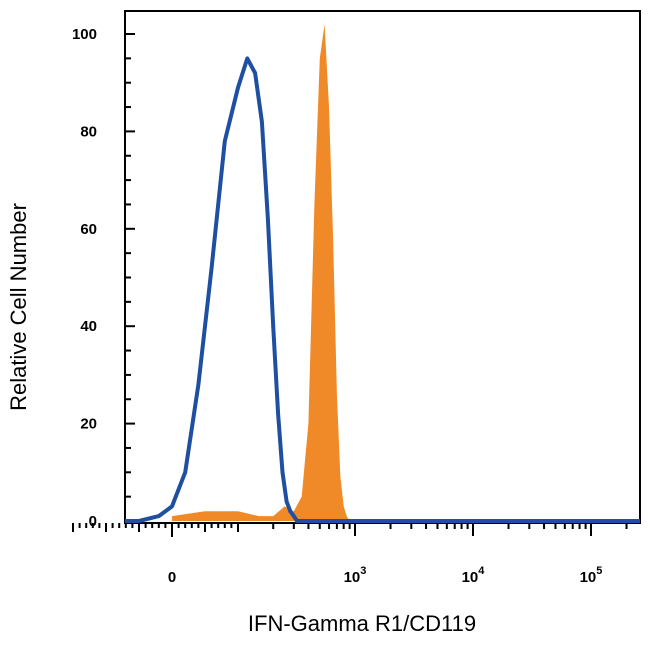 The width and height of the screenshot is (650, 647). Describe the element at coordinates (88, 326) in the screenshot. I see `y-tick-label: 40` at that location.